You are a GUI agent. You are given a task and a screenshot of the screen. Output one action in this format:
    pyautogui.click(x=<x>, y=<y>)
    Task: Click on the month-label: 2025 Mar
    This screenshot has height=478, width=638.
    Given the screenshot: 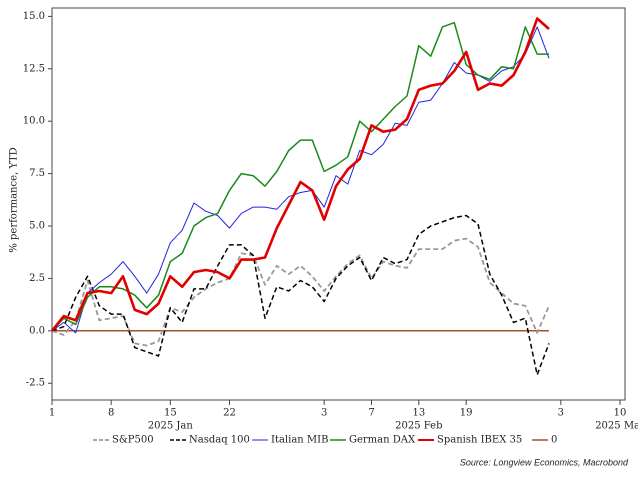 What is the action you would take?
    pyautogui.click(x=616, y=426)
    